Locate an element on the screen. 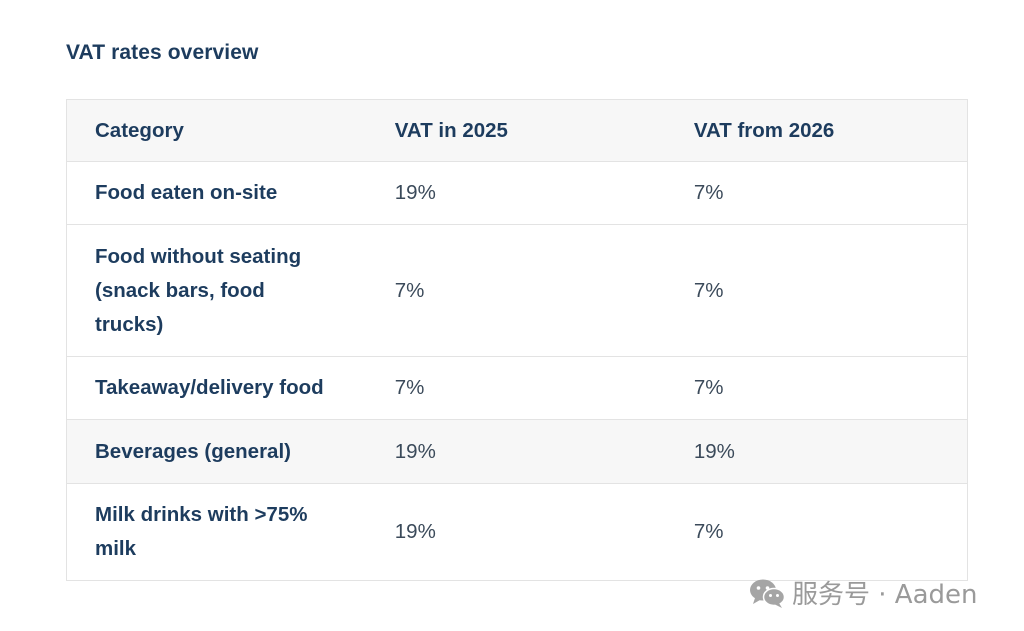 The image size is (1024, 631). table-header-row: Category VAT in 2025 VAT from 2026 is located at coordinates (517, 130).